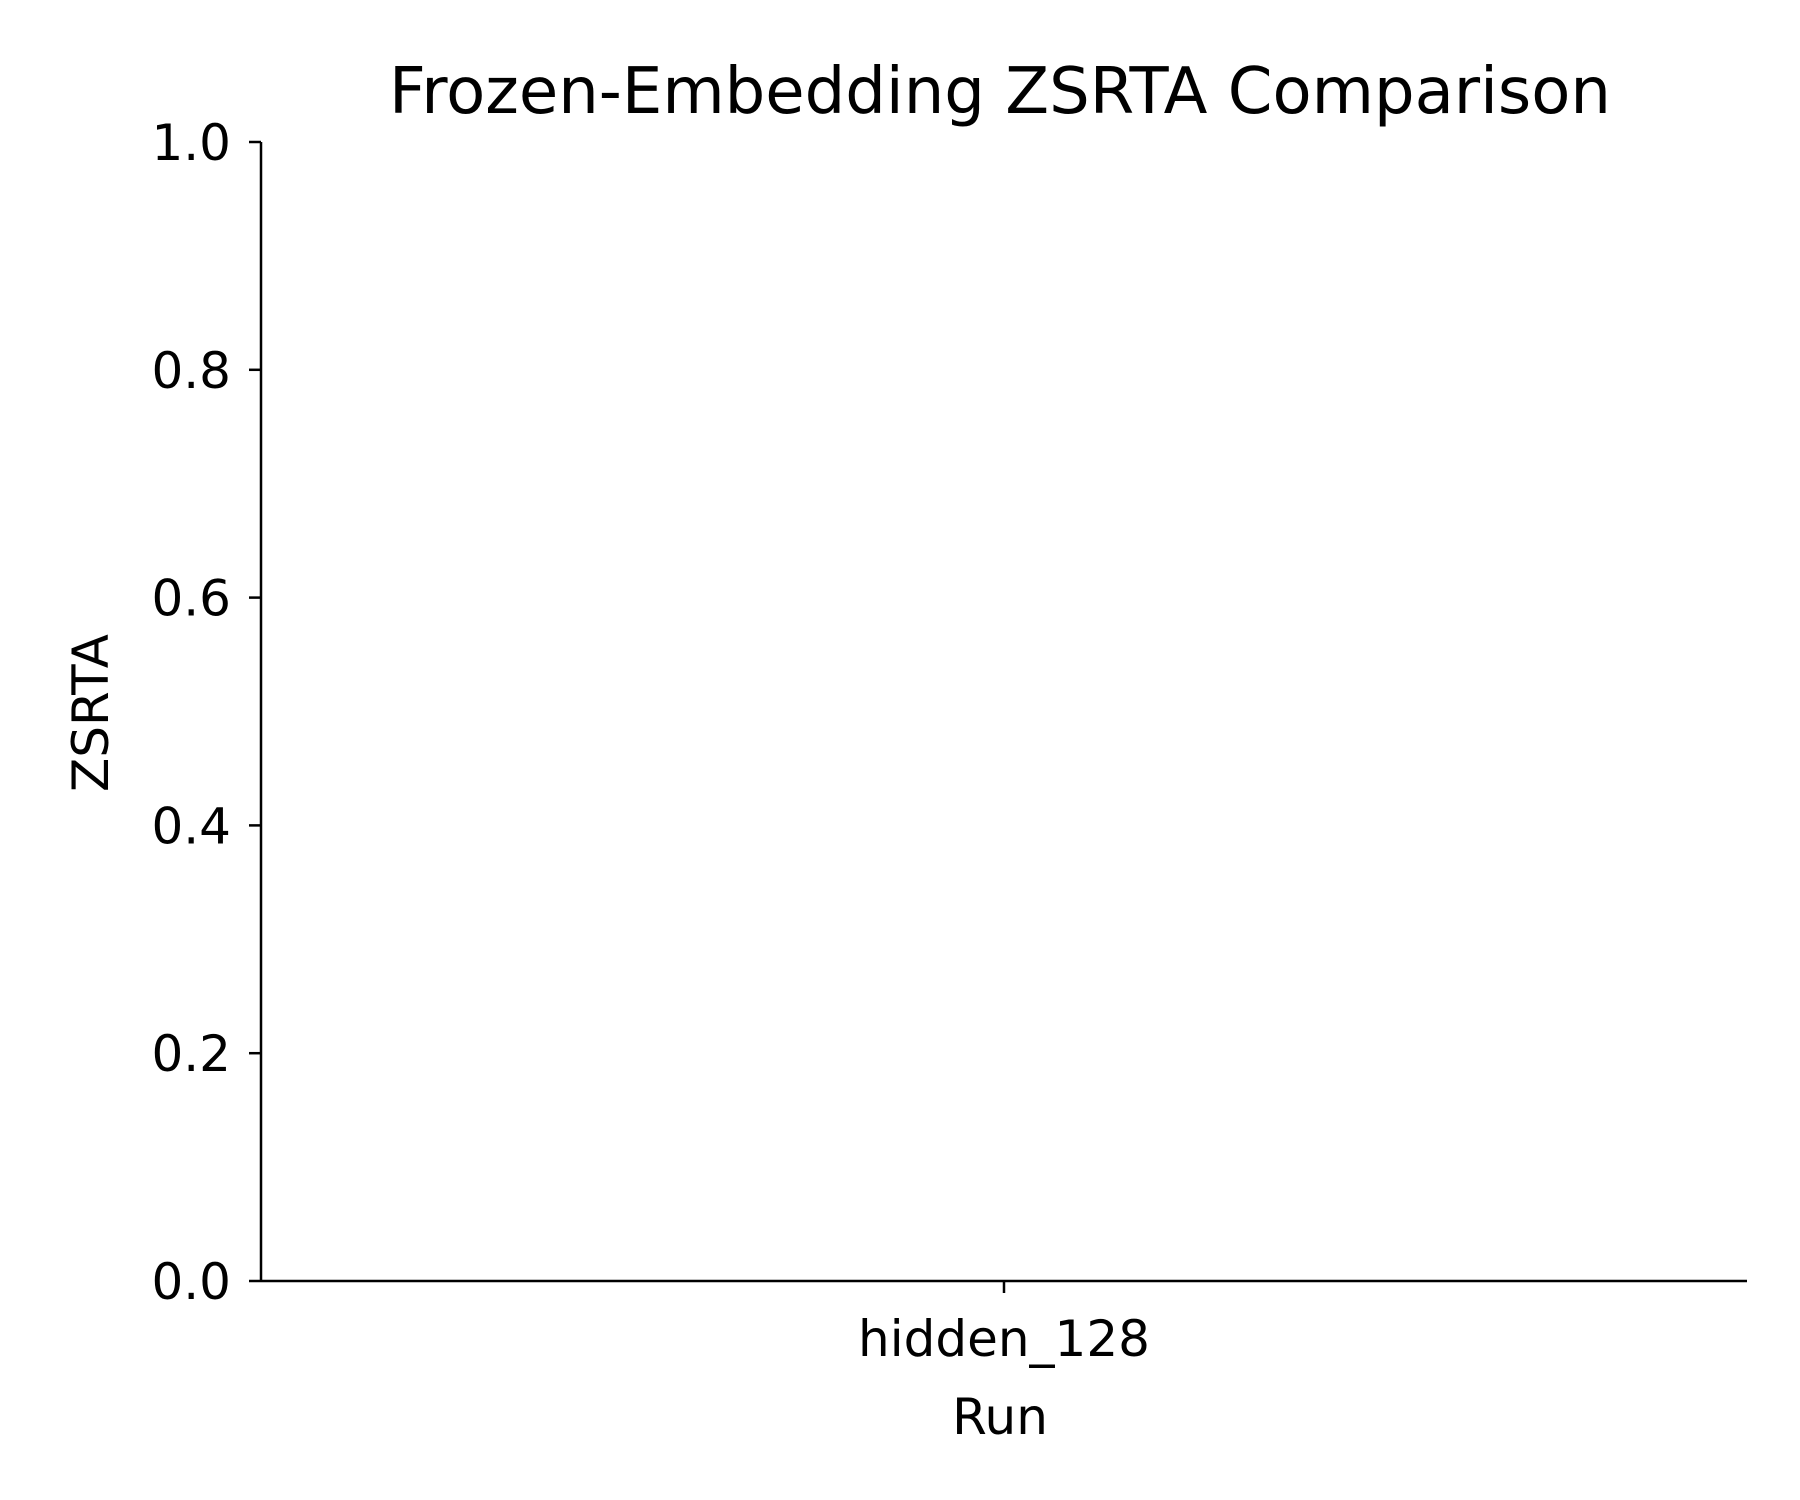 This screenshot has height=1500, width=1800. Describe the element at coordinates (191, 1282) in the screenshot. I see `y-tick-label: 0.0` at that location.